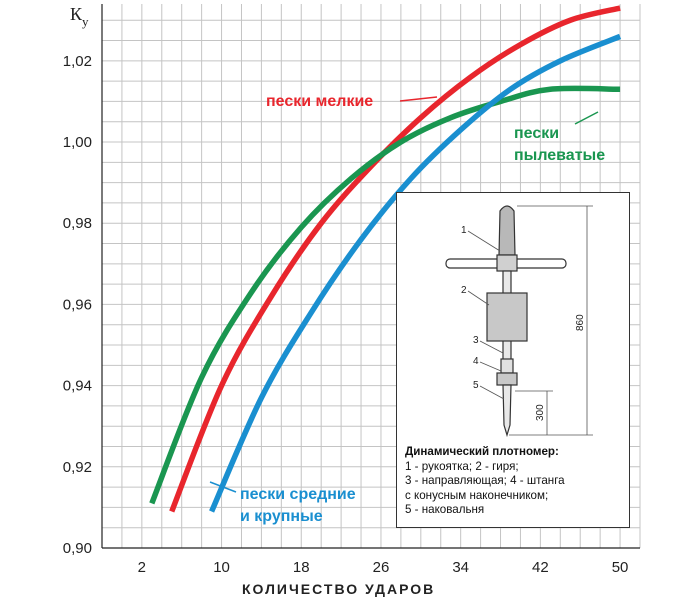 The width and height of the screenshot is (700, 598). Describe the element at coordinates (580, 322) in the screenshot. I see `dimension-860: 860` at that location.